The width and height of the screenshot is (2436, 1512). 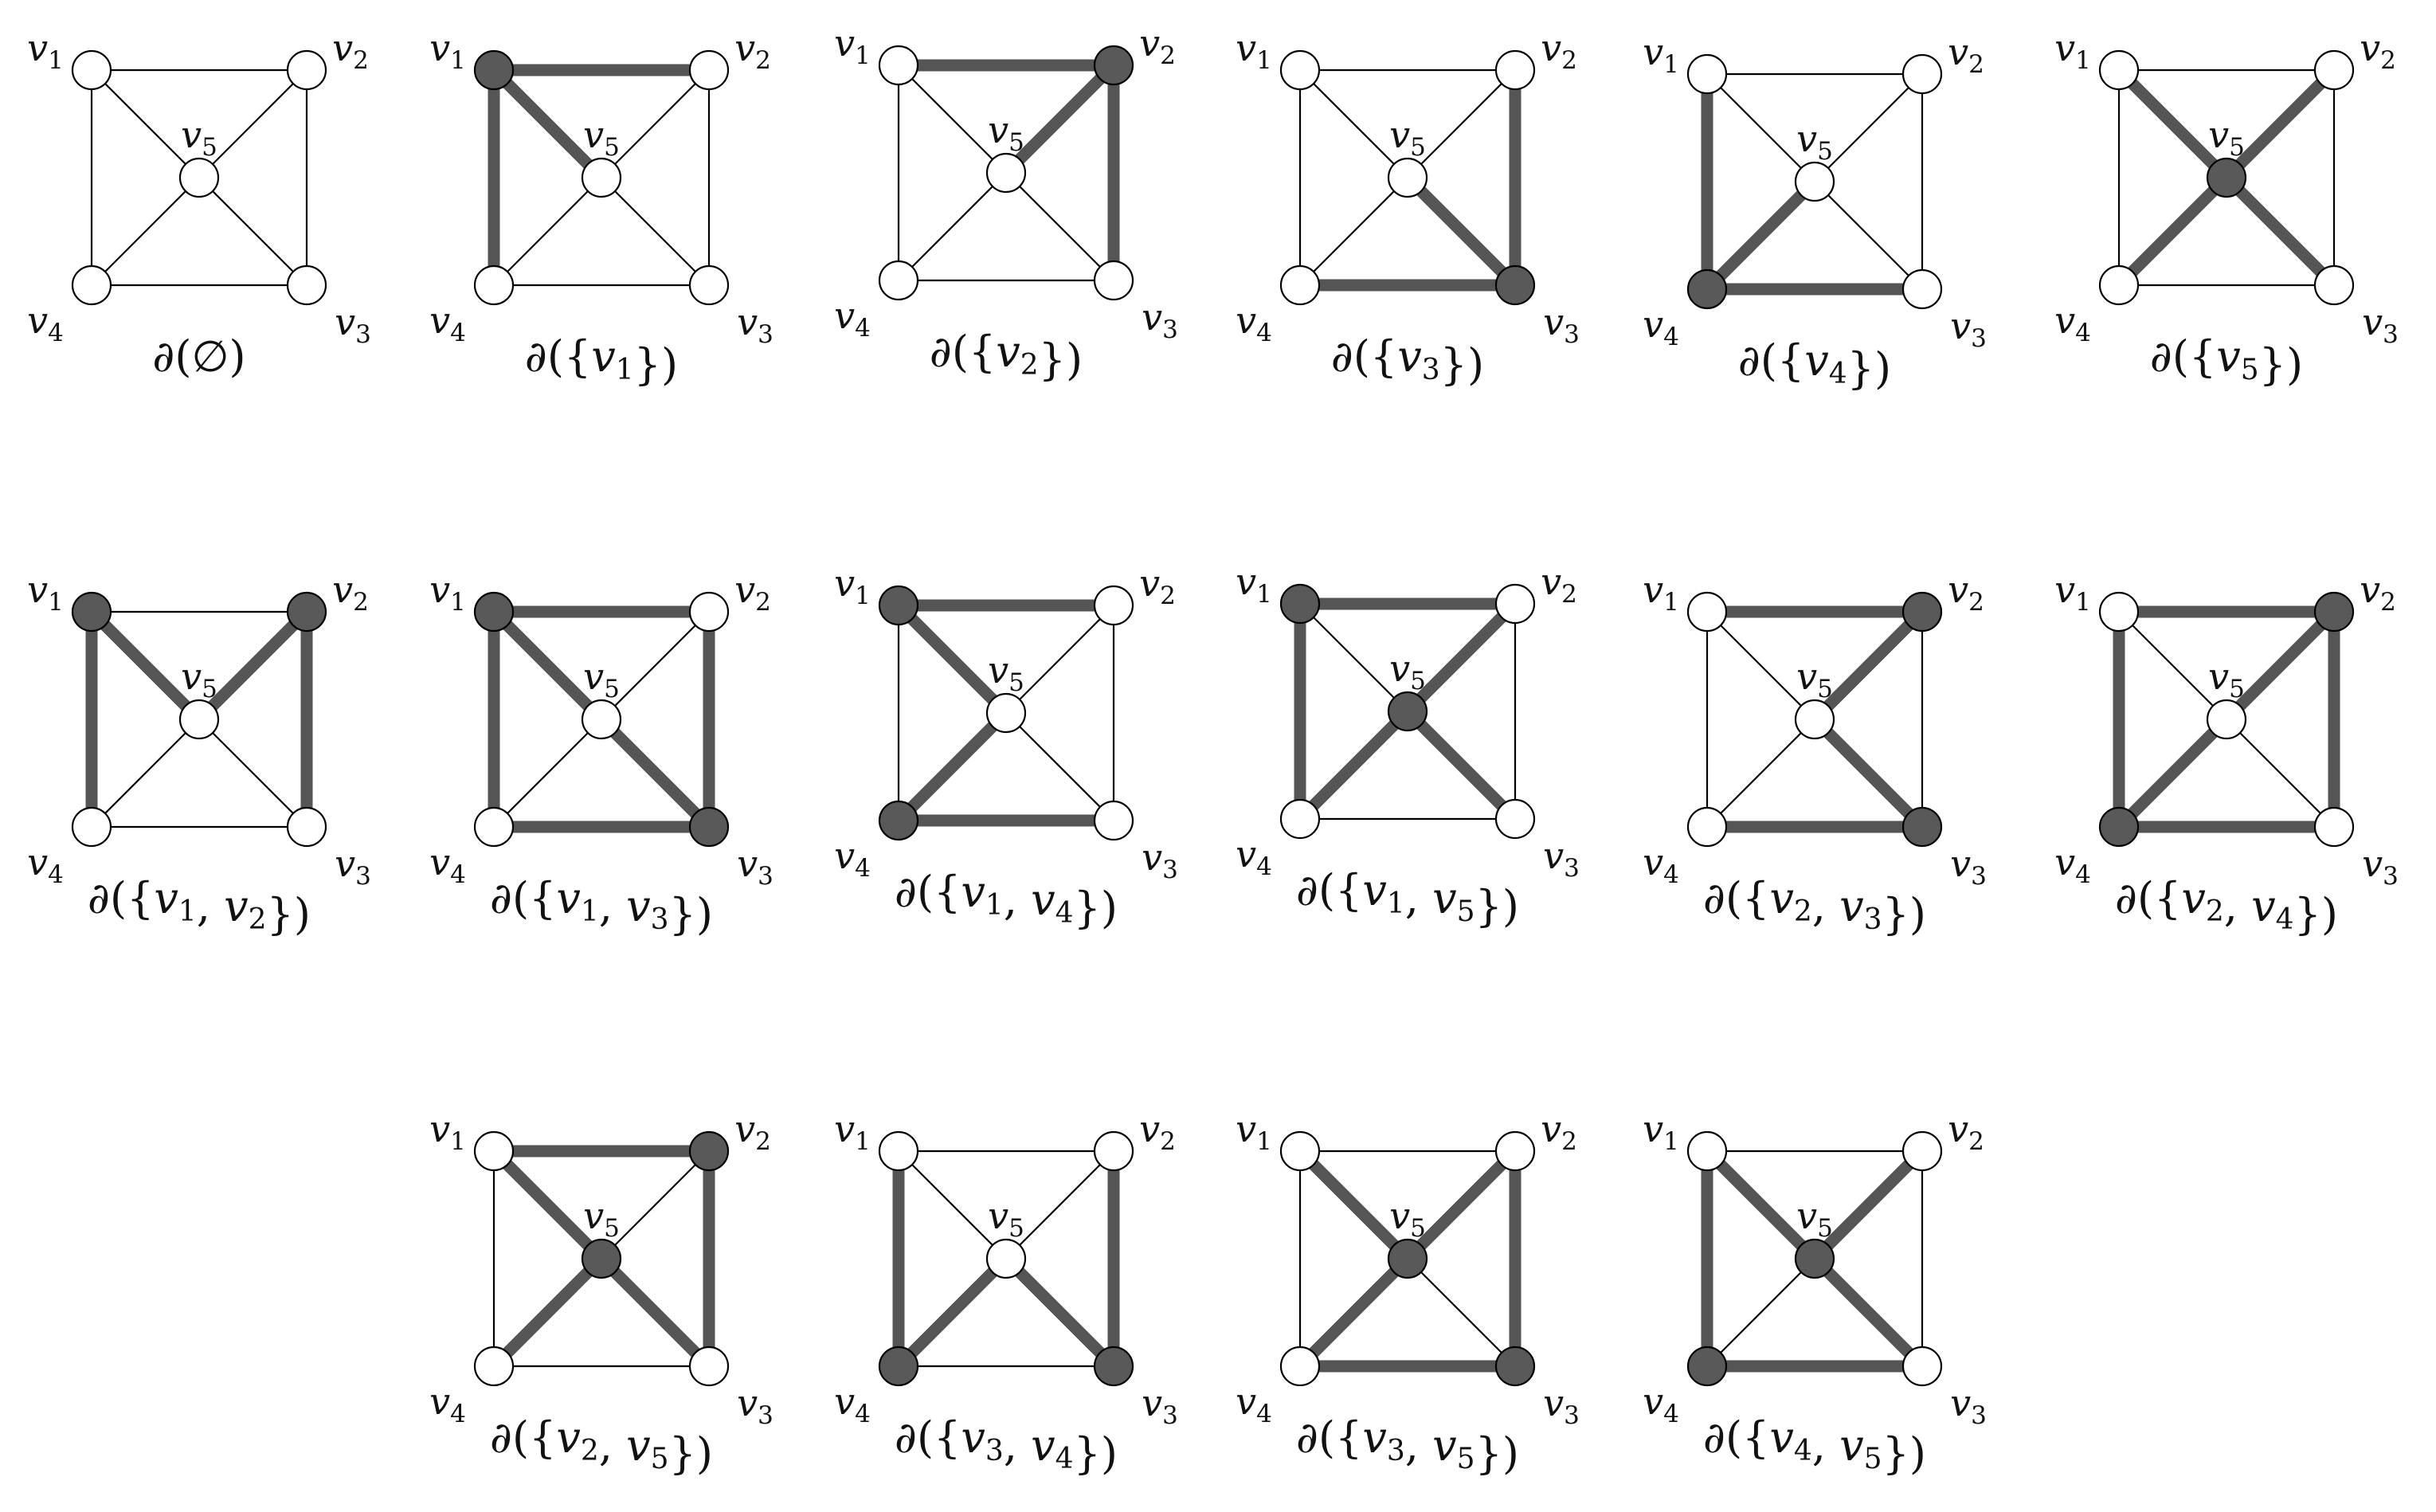 I want to click on node-v5, so click(x=1407, y=177).